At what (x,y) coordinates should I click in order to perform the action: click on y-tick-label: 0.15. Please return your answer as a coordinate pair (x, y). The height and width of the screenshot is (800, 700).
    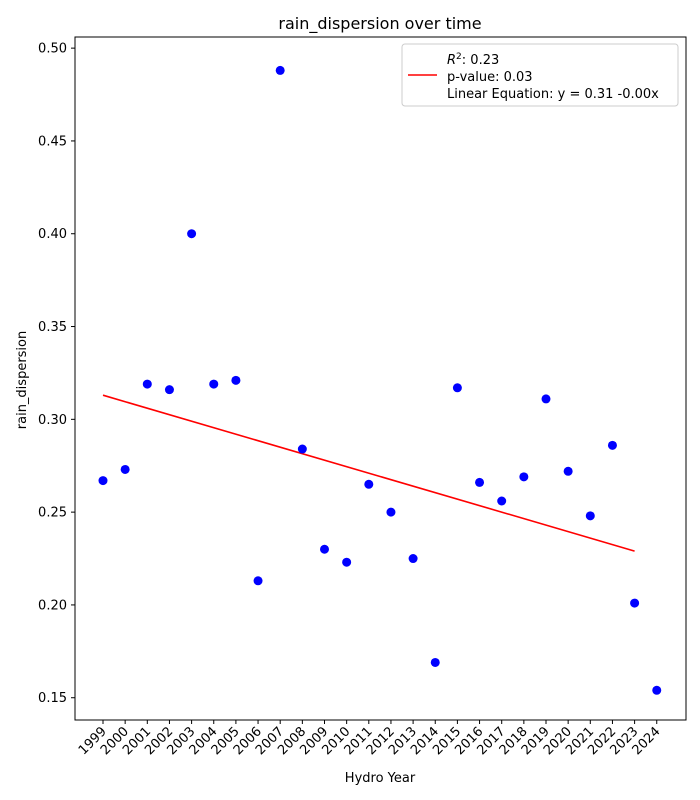
    Looking at the image, I should click on (52, 698).